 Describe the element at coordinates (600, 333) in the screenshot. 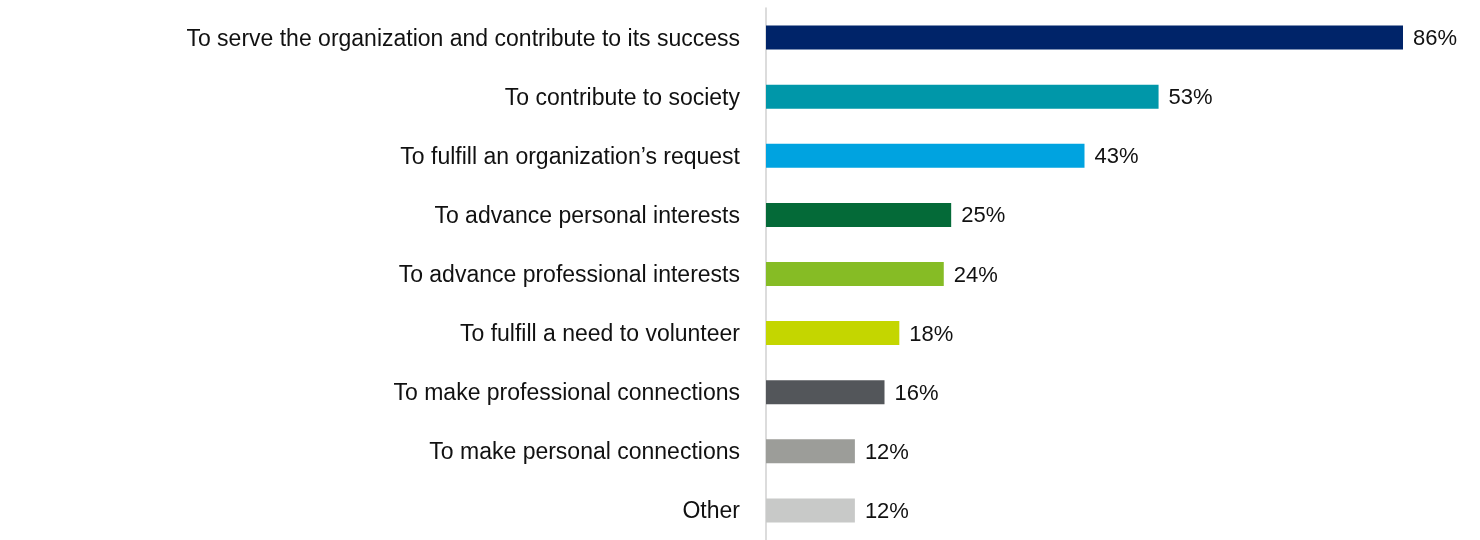

I see `y-tick-label: To fulfill a need to volunteer` at that location.